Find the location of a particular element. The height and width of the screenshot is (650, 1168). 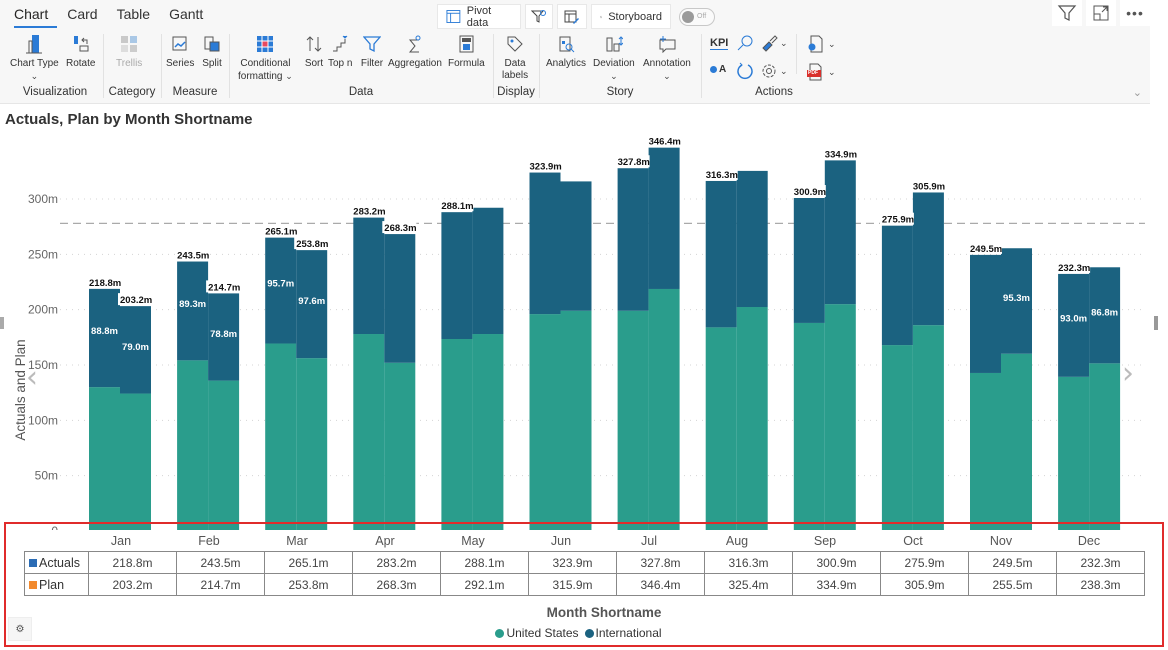

storyboard-toggle: Off is located at coordinates (697, 16).